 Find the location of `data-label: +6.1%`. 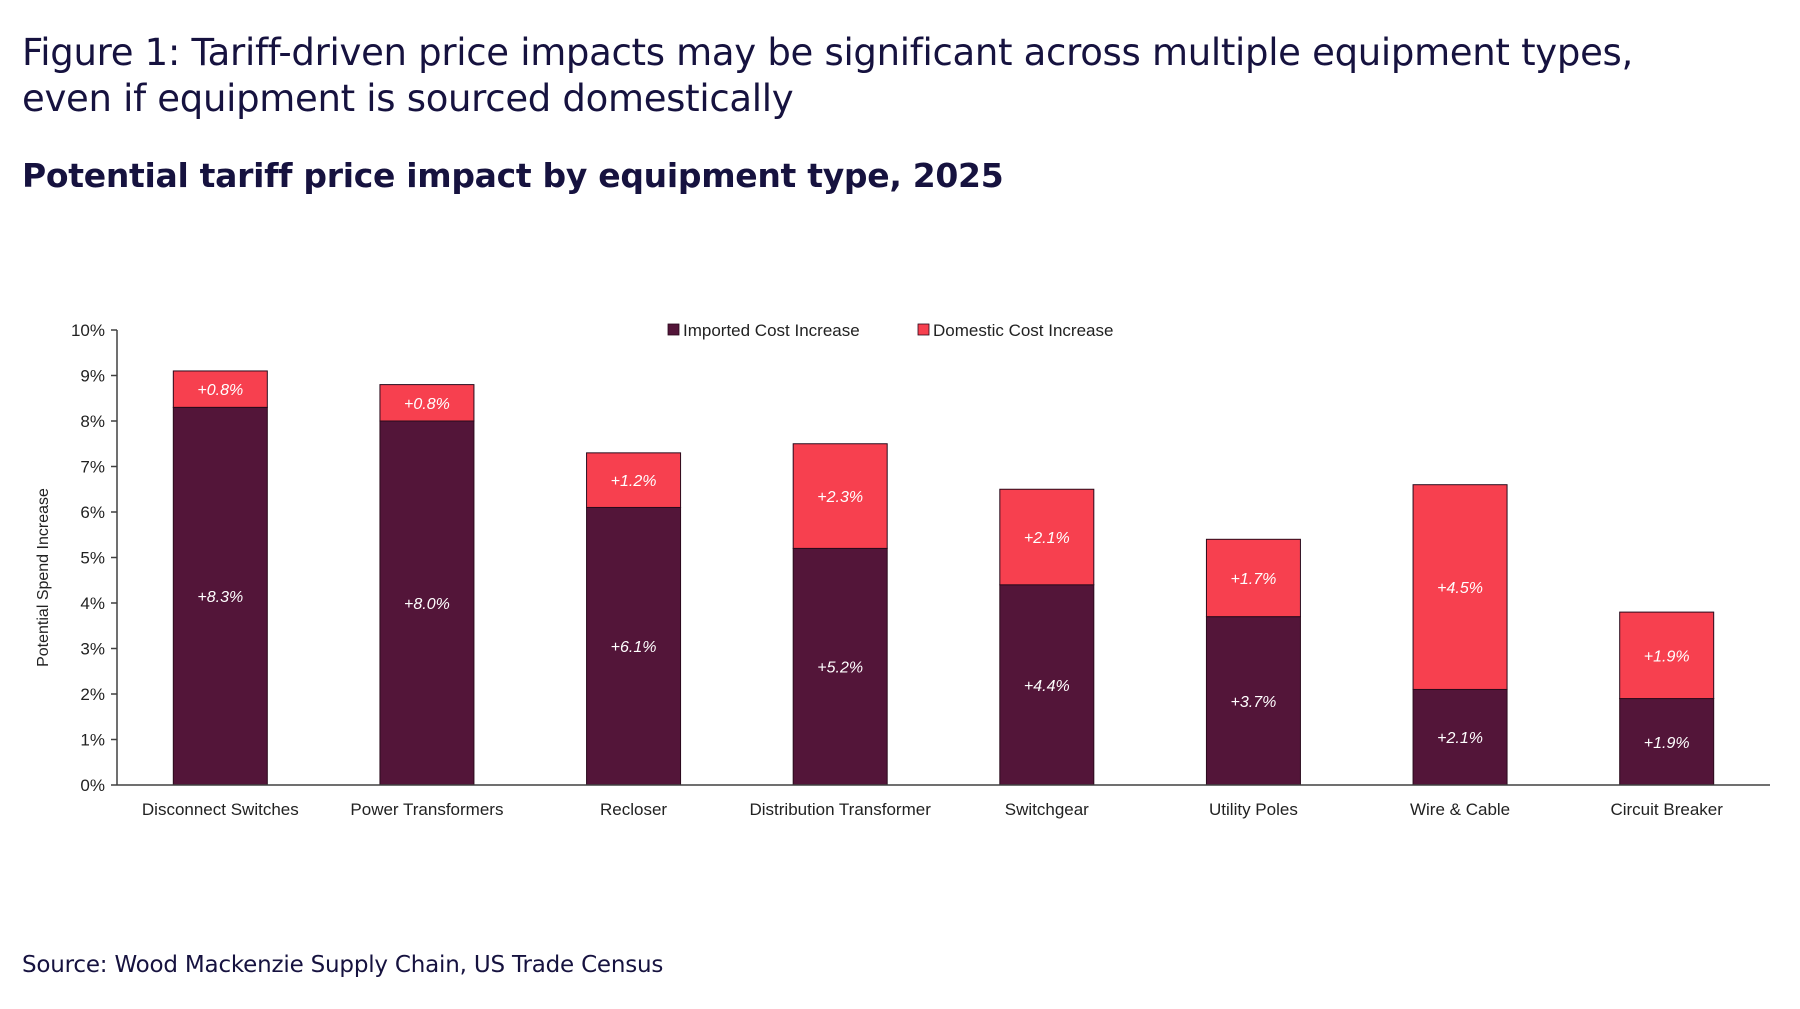

data-label: +6.1% is located at coordinates (634, 647).